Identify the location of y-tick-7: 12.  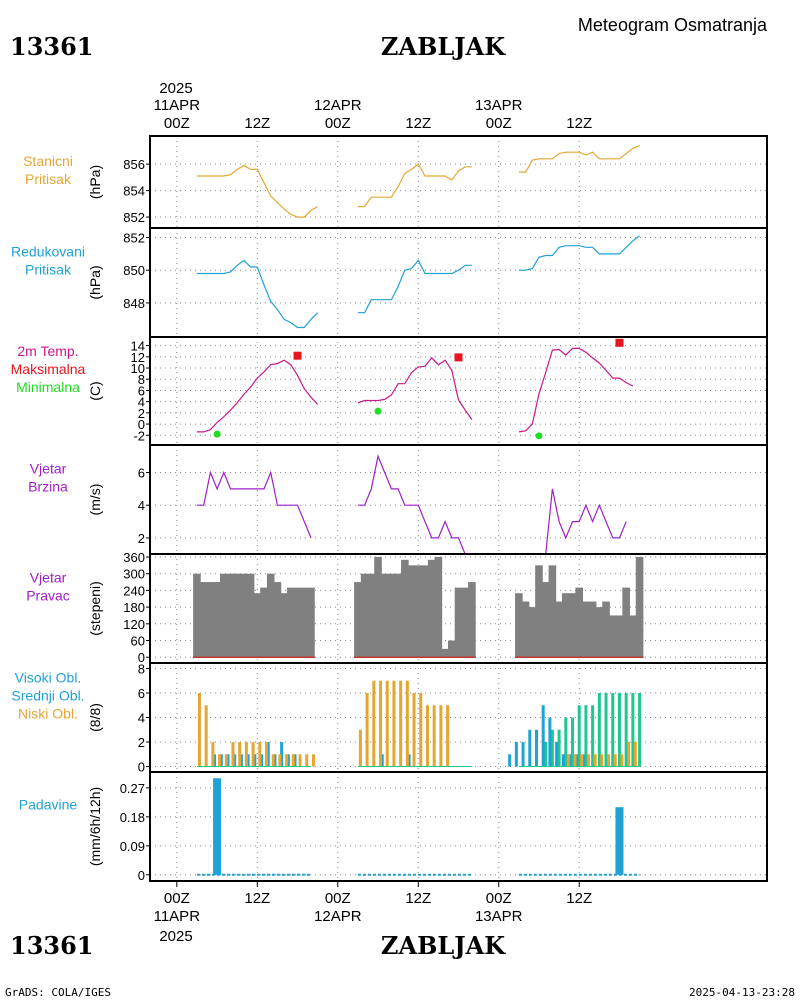
(138, 357).